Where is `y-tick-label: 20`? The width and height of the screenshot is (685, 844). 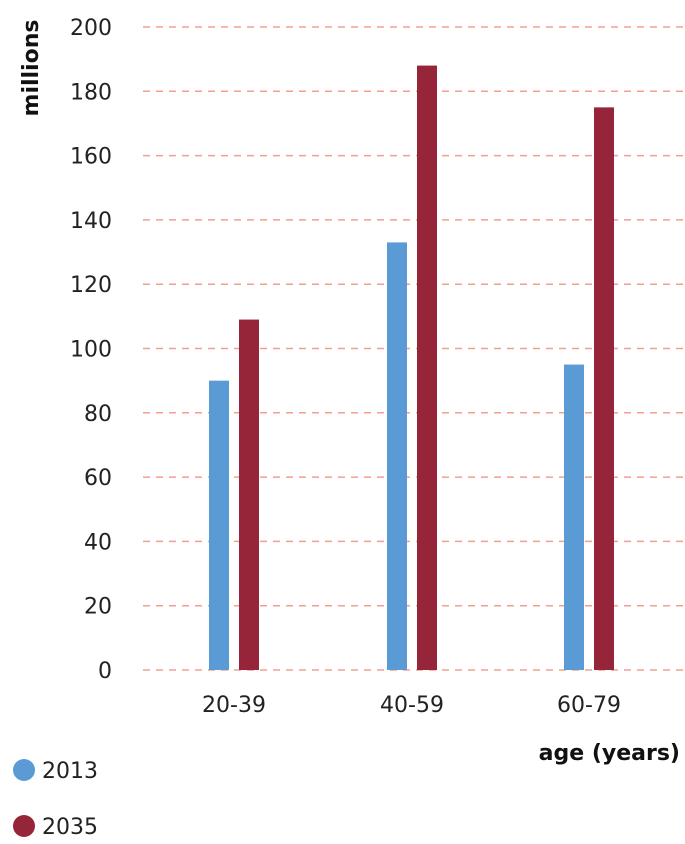
y-tick-label: 20 is located at coordinates (98, 607).